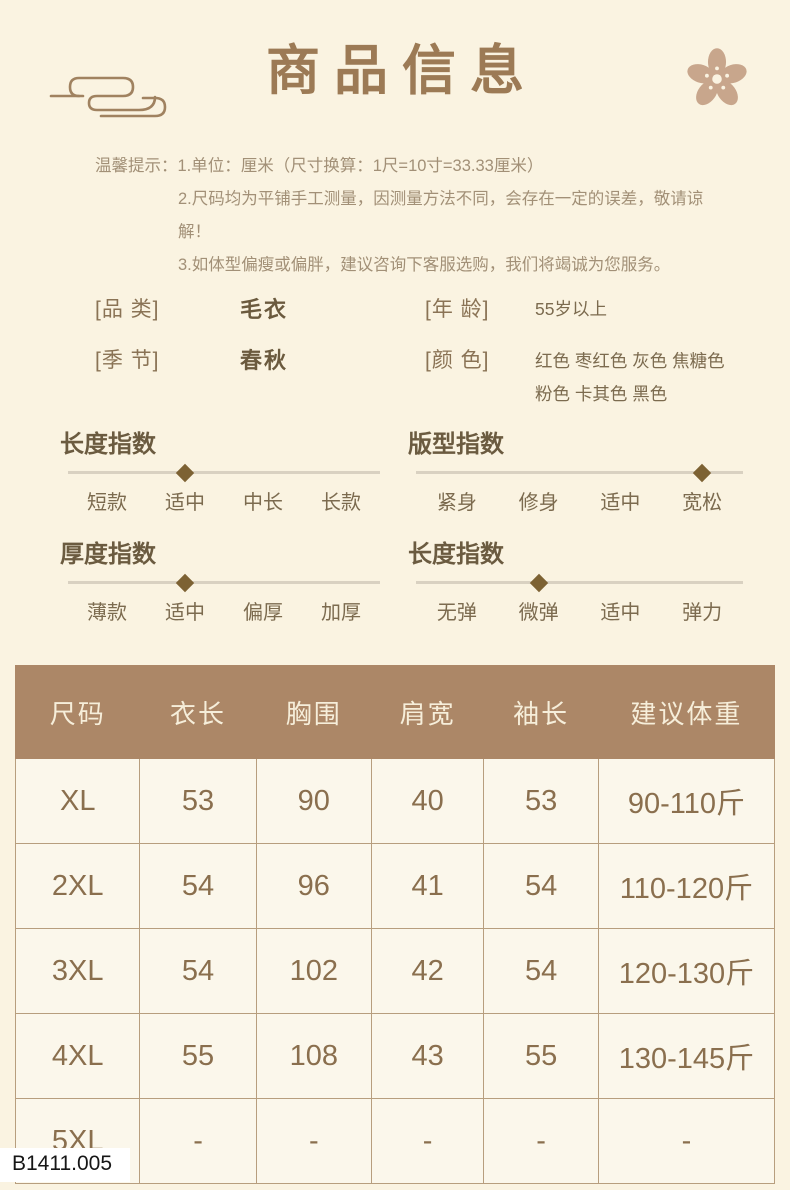 Image resolution: width=790 pixels, height=1190 pixels. I want to click on attr-age-label: [年 龄], so click(457, 309).